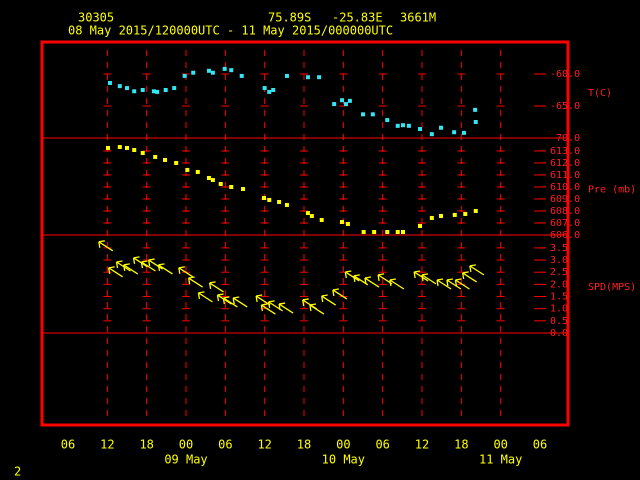 Image resolution: width=640 pixels, height=480 pixels. I want to click on y-tick-label: -60.0, so click(565, 74).